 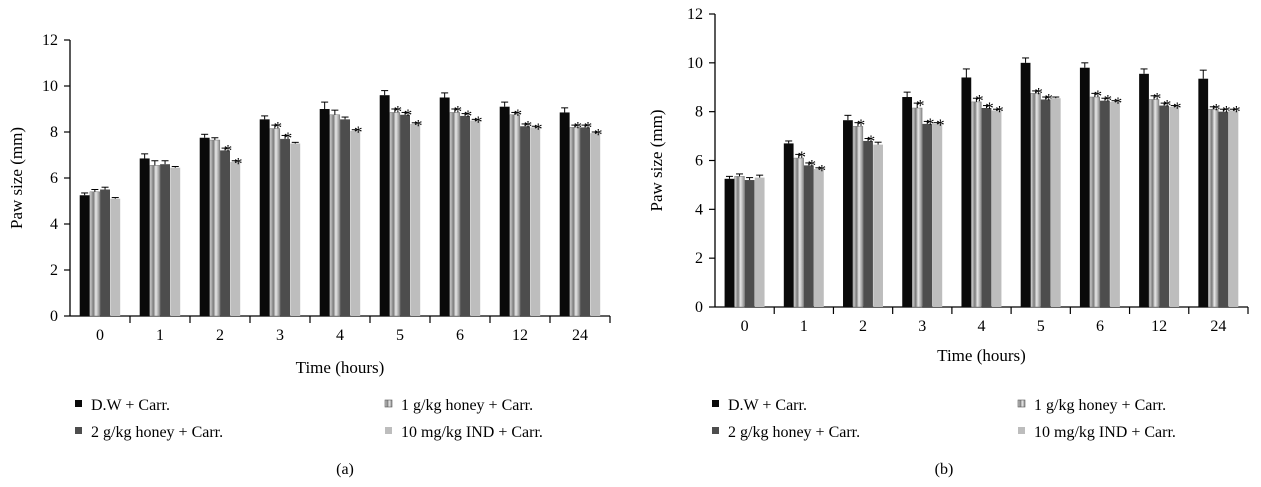 I want to click on x-tick-label: 4, so click(x=982, y=326).